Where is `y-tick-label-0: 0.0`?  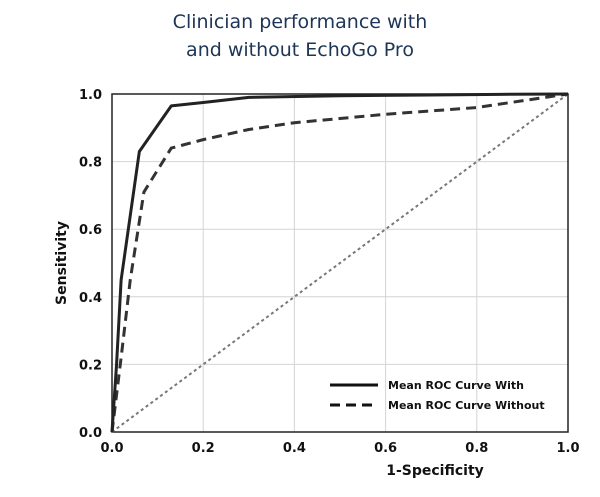
y-tick-label-0: 0.0 is located at coordinates (90, 433).